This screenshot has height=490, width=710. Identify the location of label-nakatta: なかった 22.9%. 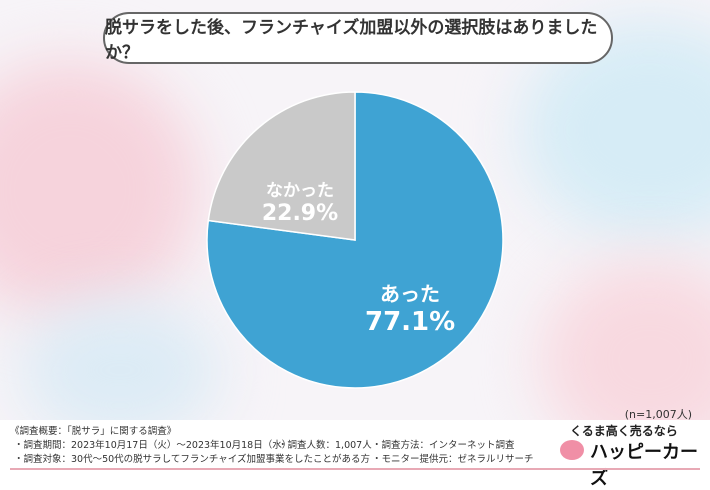
(300, 201).